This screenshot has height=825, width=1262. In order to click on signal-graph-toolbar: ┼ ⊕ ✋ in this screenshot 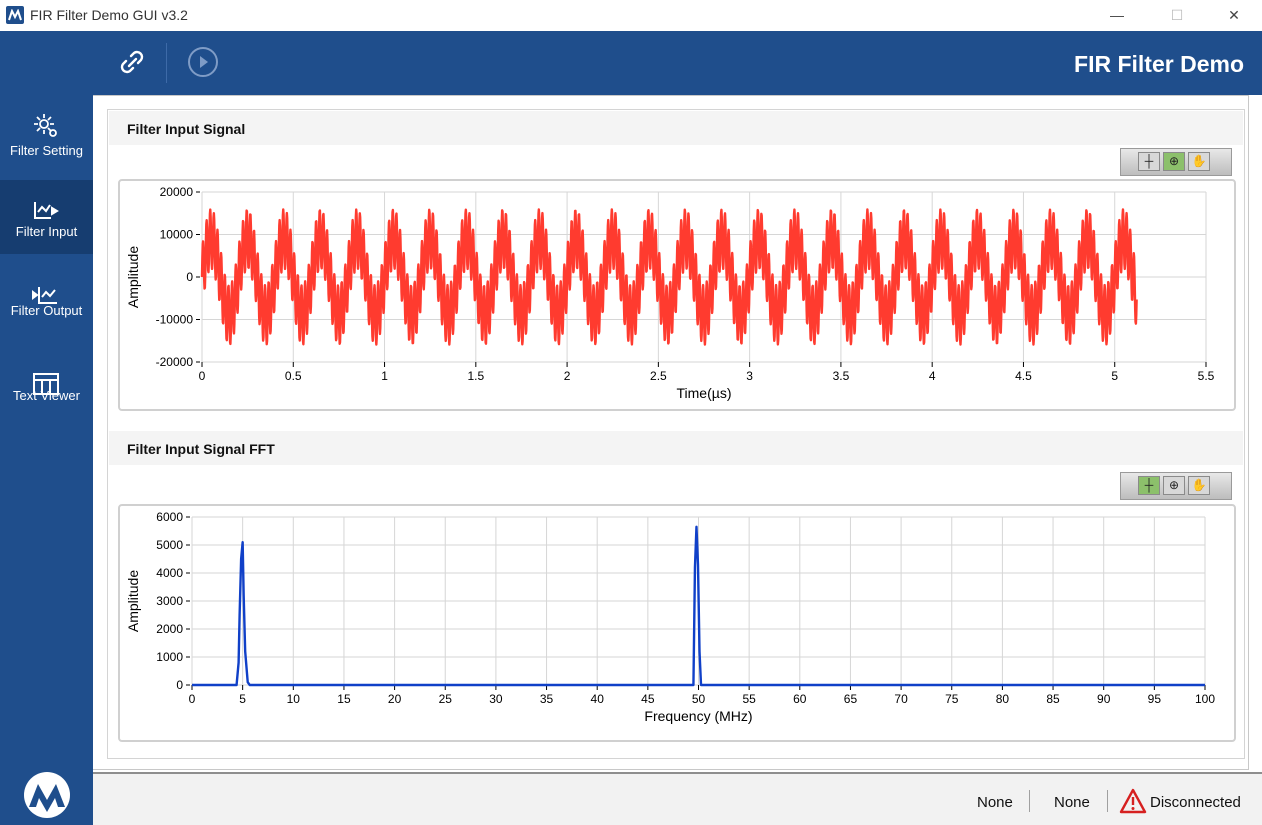, I will do `click(1176, 162)`.